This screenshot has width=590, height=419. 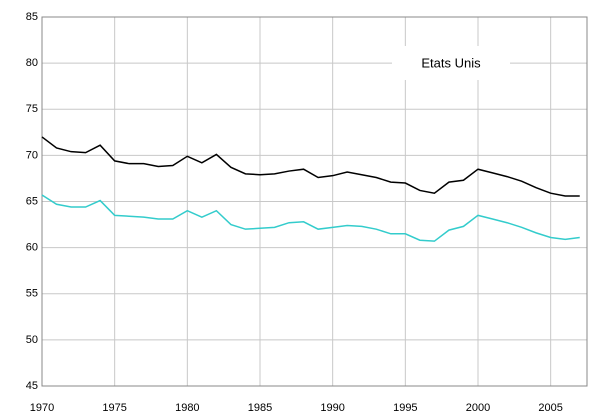 What do you see at coordinates (32, 294) in the screenshot?
I see `y-tick-label: 55` at bounding box center [32, 294].